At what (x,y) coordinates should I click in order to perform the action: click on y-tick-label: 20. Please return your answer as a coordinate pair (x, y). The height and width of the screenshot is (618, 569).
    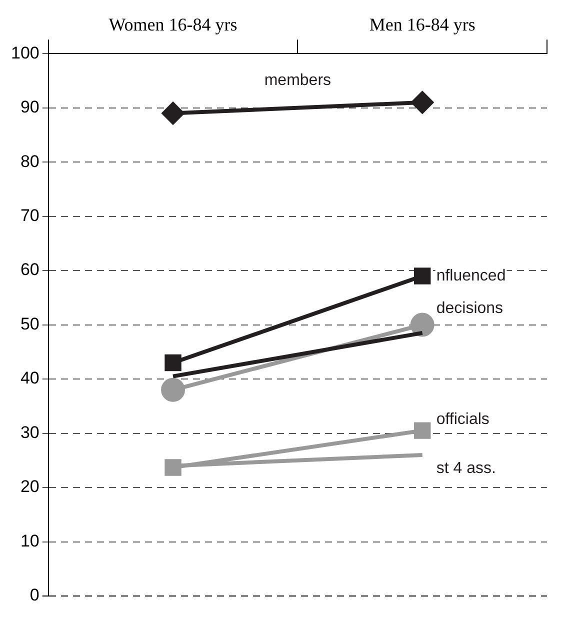
    Looking at the image, I should click on (30, 486).